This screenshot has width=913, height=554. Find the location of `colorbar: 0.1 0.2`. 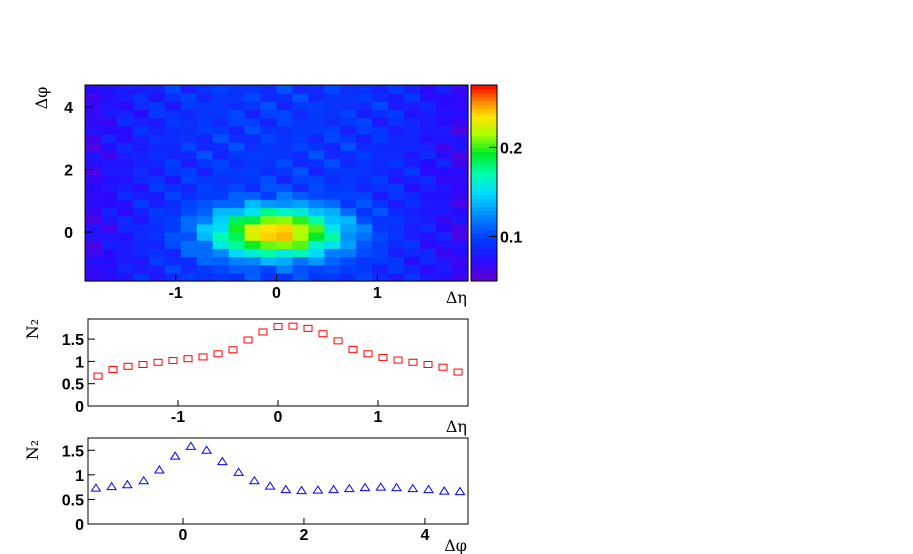

colorbar: 0.1 0.2 is located at coordinates (496, 183).